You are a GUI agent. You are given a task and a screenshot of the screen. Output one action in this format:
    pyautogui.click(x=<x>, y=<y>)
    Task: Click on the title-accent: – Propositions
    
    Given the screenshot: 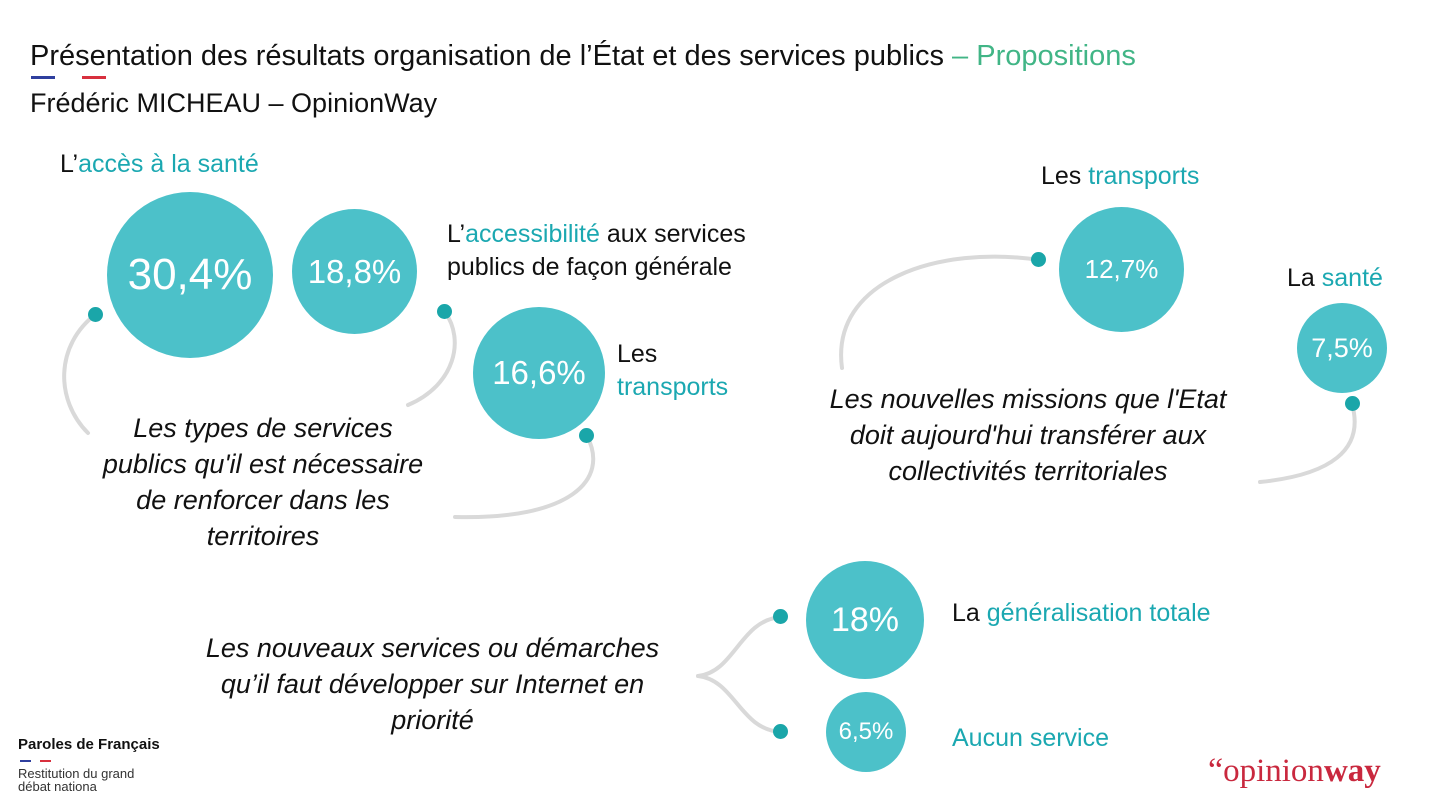 What is the action you would take?
    pyautogui.click(x=1040, y=56)
    